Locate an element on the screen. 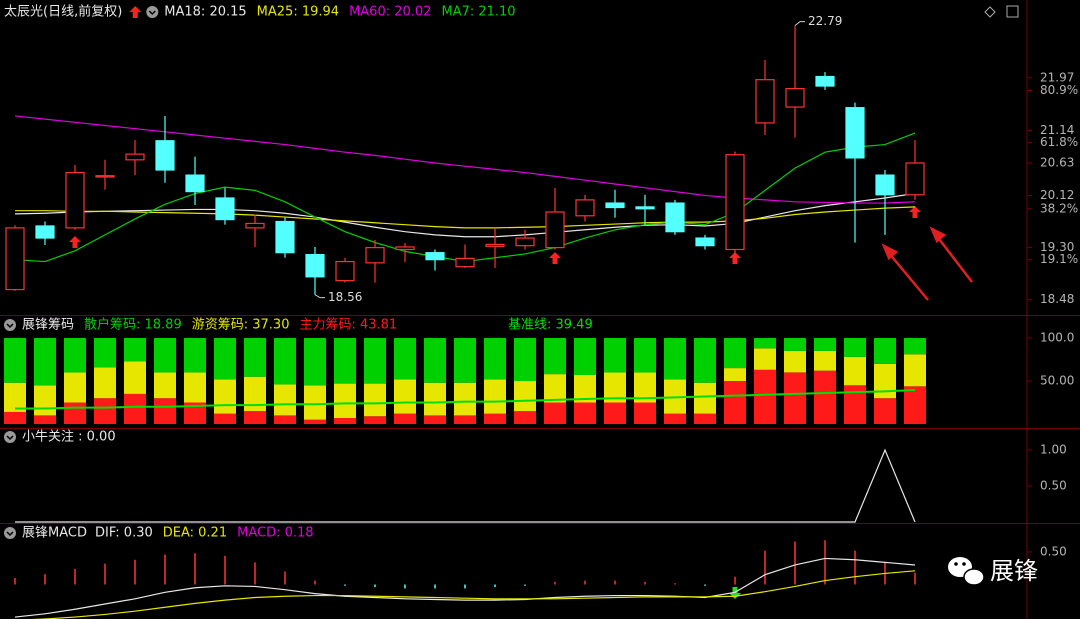 Image resolution: width=1080 pixels, height=619 pixels. y-tick-label: 19.30 is located at coordinates (1057, 247).